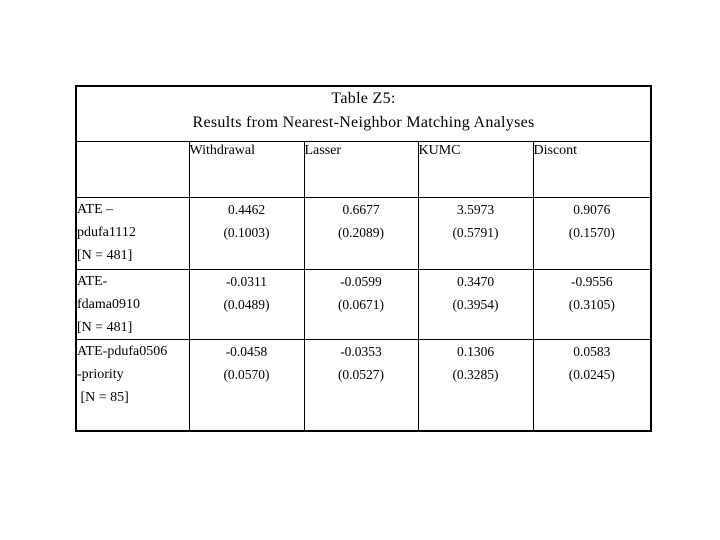 This screenshot has height=540, width=720. I want to click on row-label-pdufa1112: ATE – pdufa1112 [N = 481], so click(132, 233).